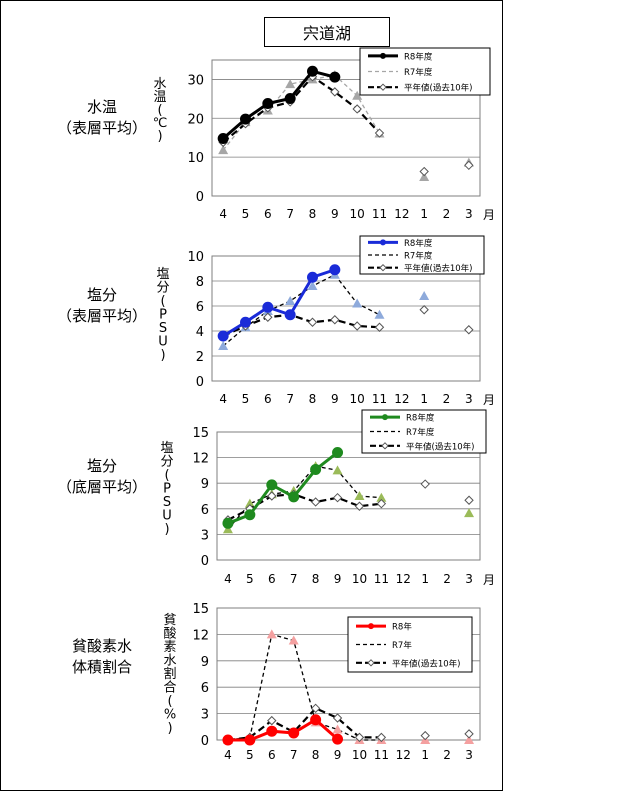  Describe the element at coordinates (169, 674) in the screenshot. I see `y-axis-label: 割` at that location.